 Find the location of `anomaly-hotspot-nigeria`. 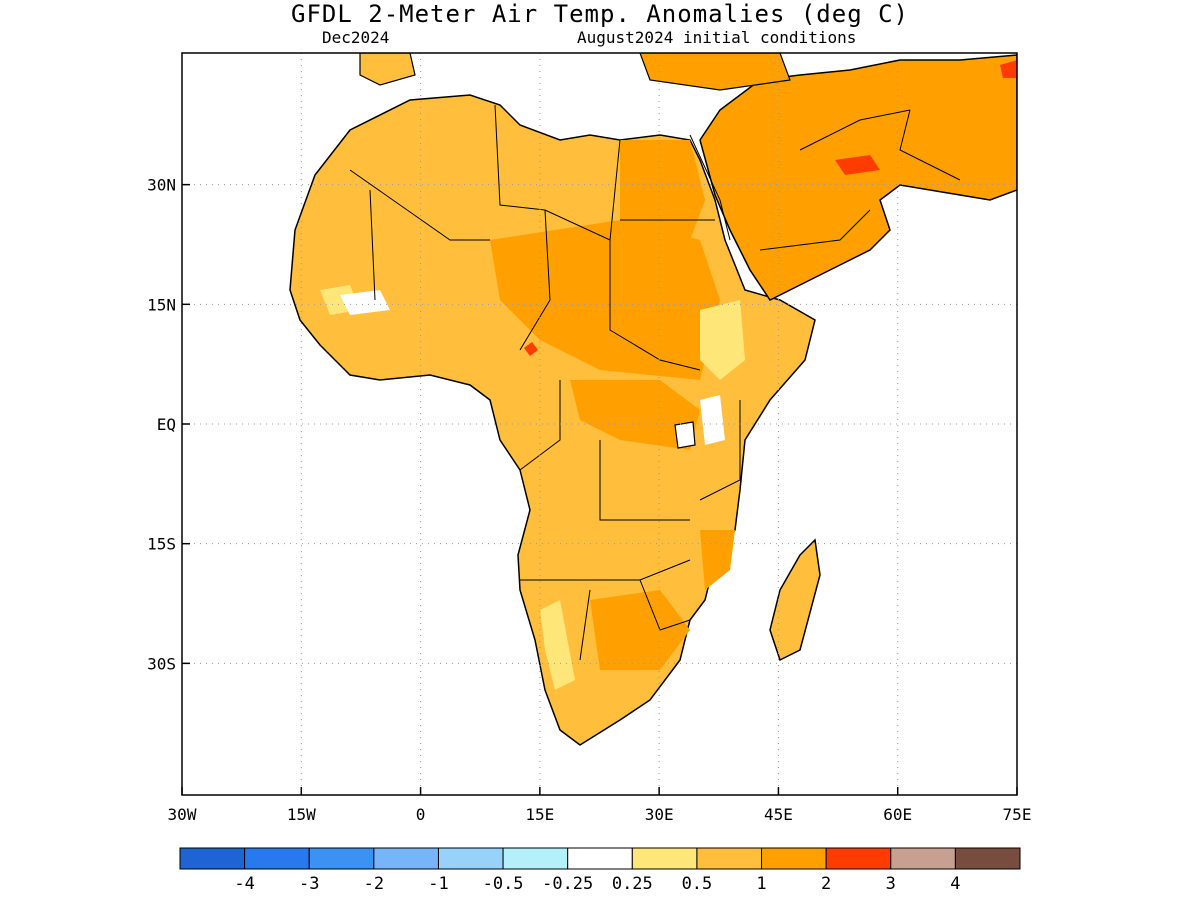

anomaly-hotspot-nigeria is located at coordinates (531, 349).